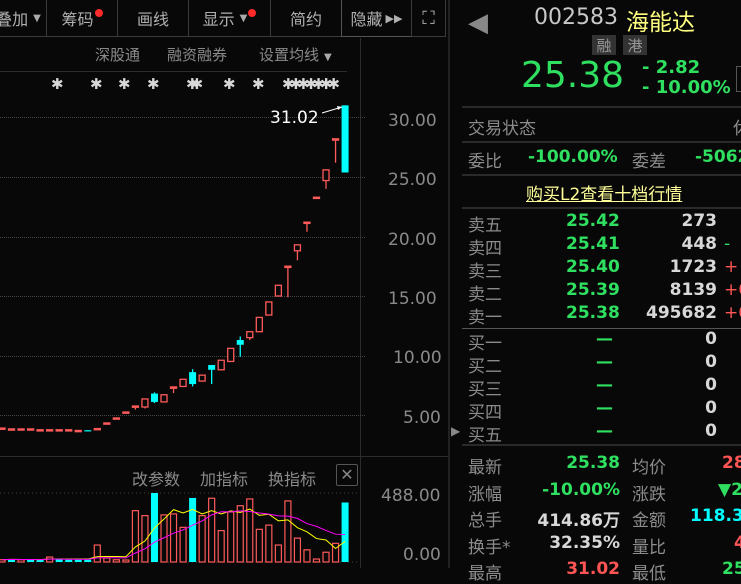  I want to click on draw-line-label: 画线, so click(152, 19).